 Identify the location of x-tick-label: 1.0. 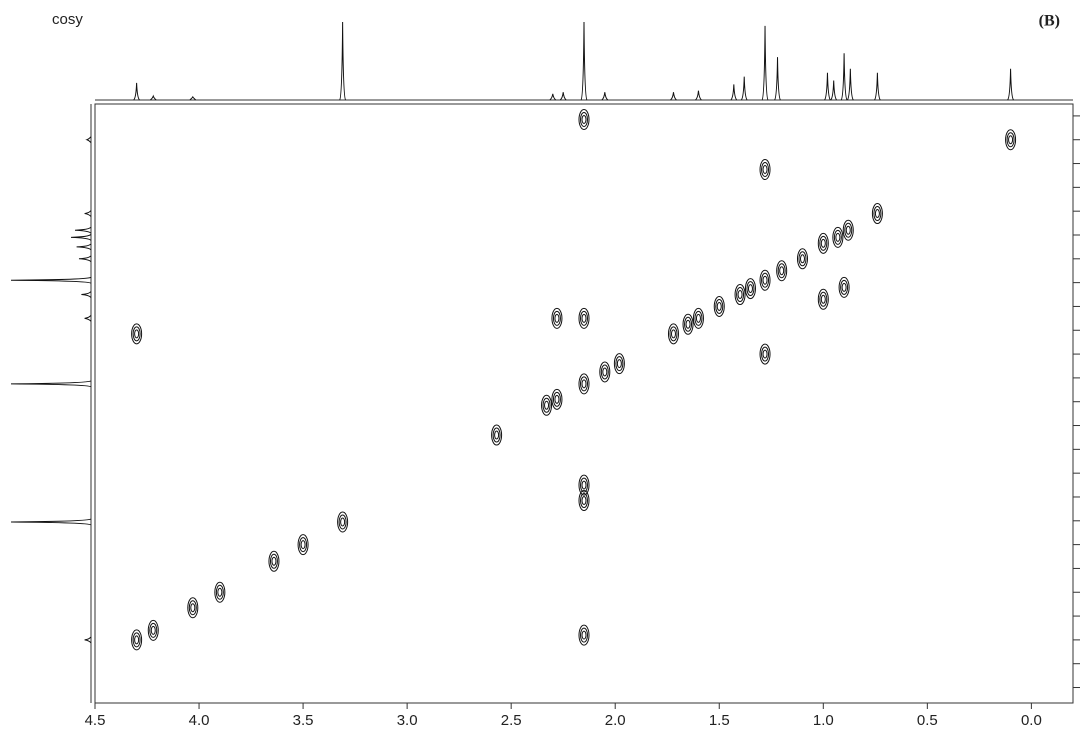
(823, 720).